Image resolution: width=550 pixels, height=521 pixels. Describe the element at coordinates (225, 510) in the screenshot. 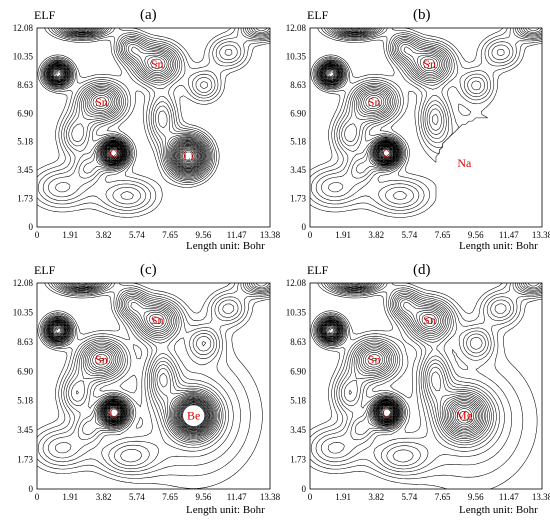

I see `panel-c-xlabel: Length unit: Bohr` at that location.